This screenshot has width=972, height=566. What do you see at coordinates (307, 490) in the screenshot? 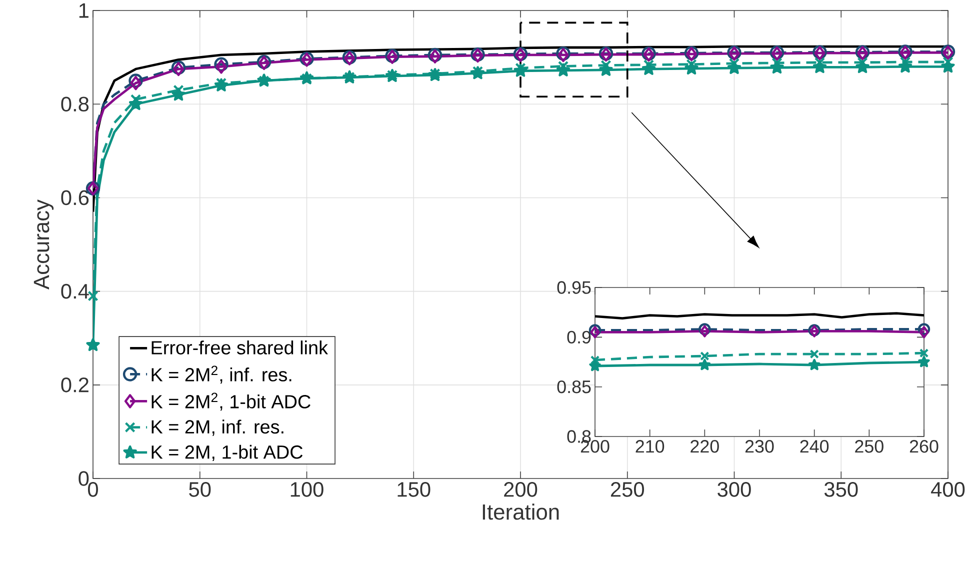
I see `x-tick-label: 100` at bounding box center [307, 490].